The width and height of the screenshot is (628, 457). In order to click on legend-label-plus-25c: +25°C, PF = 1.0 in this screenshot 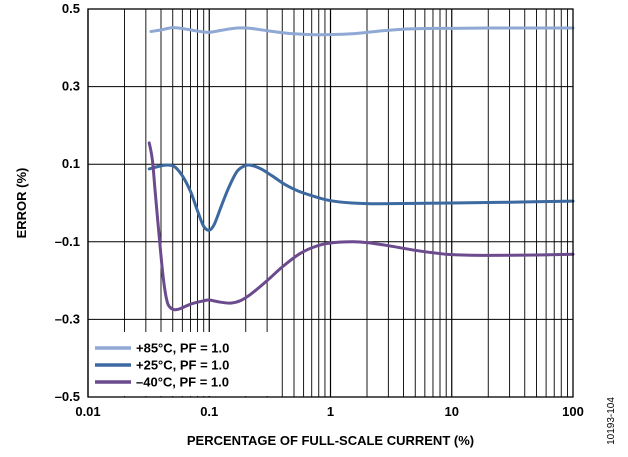, I will do `click(182, 365)`.